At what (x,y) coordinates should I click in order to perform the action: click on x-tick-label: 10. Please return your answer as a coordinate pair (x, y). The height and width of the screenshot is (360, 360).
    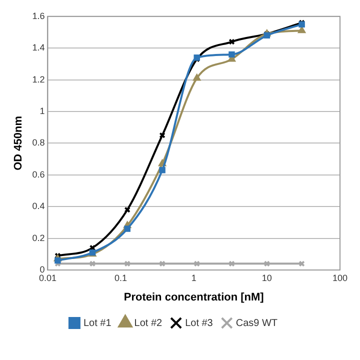
    Looking at the image, I should click on (267, 277).